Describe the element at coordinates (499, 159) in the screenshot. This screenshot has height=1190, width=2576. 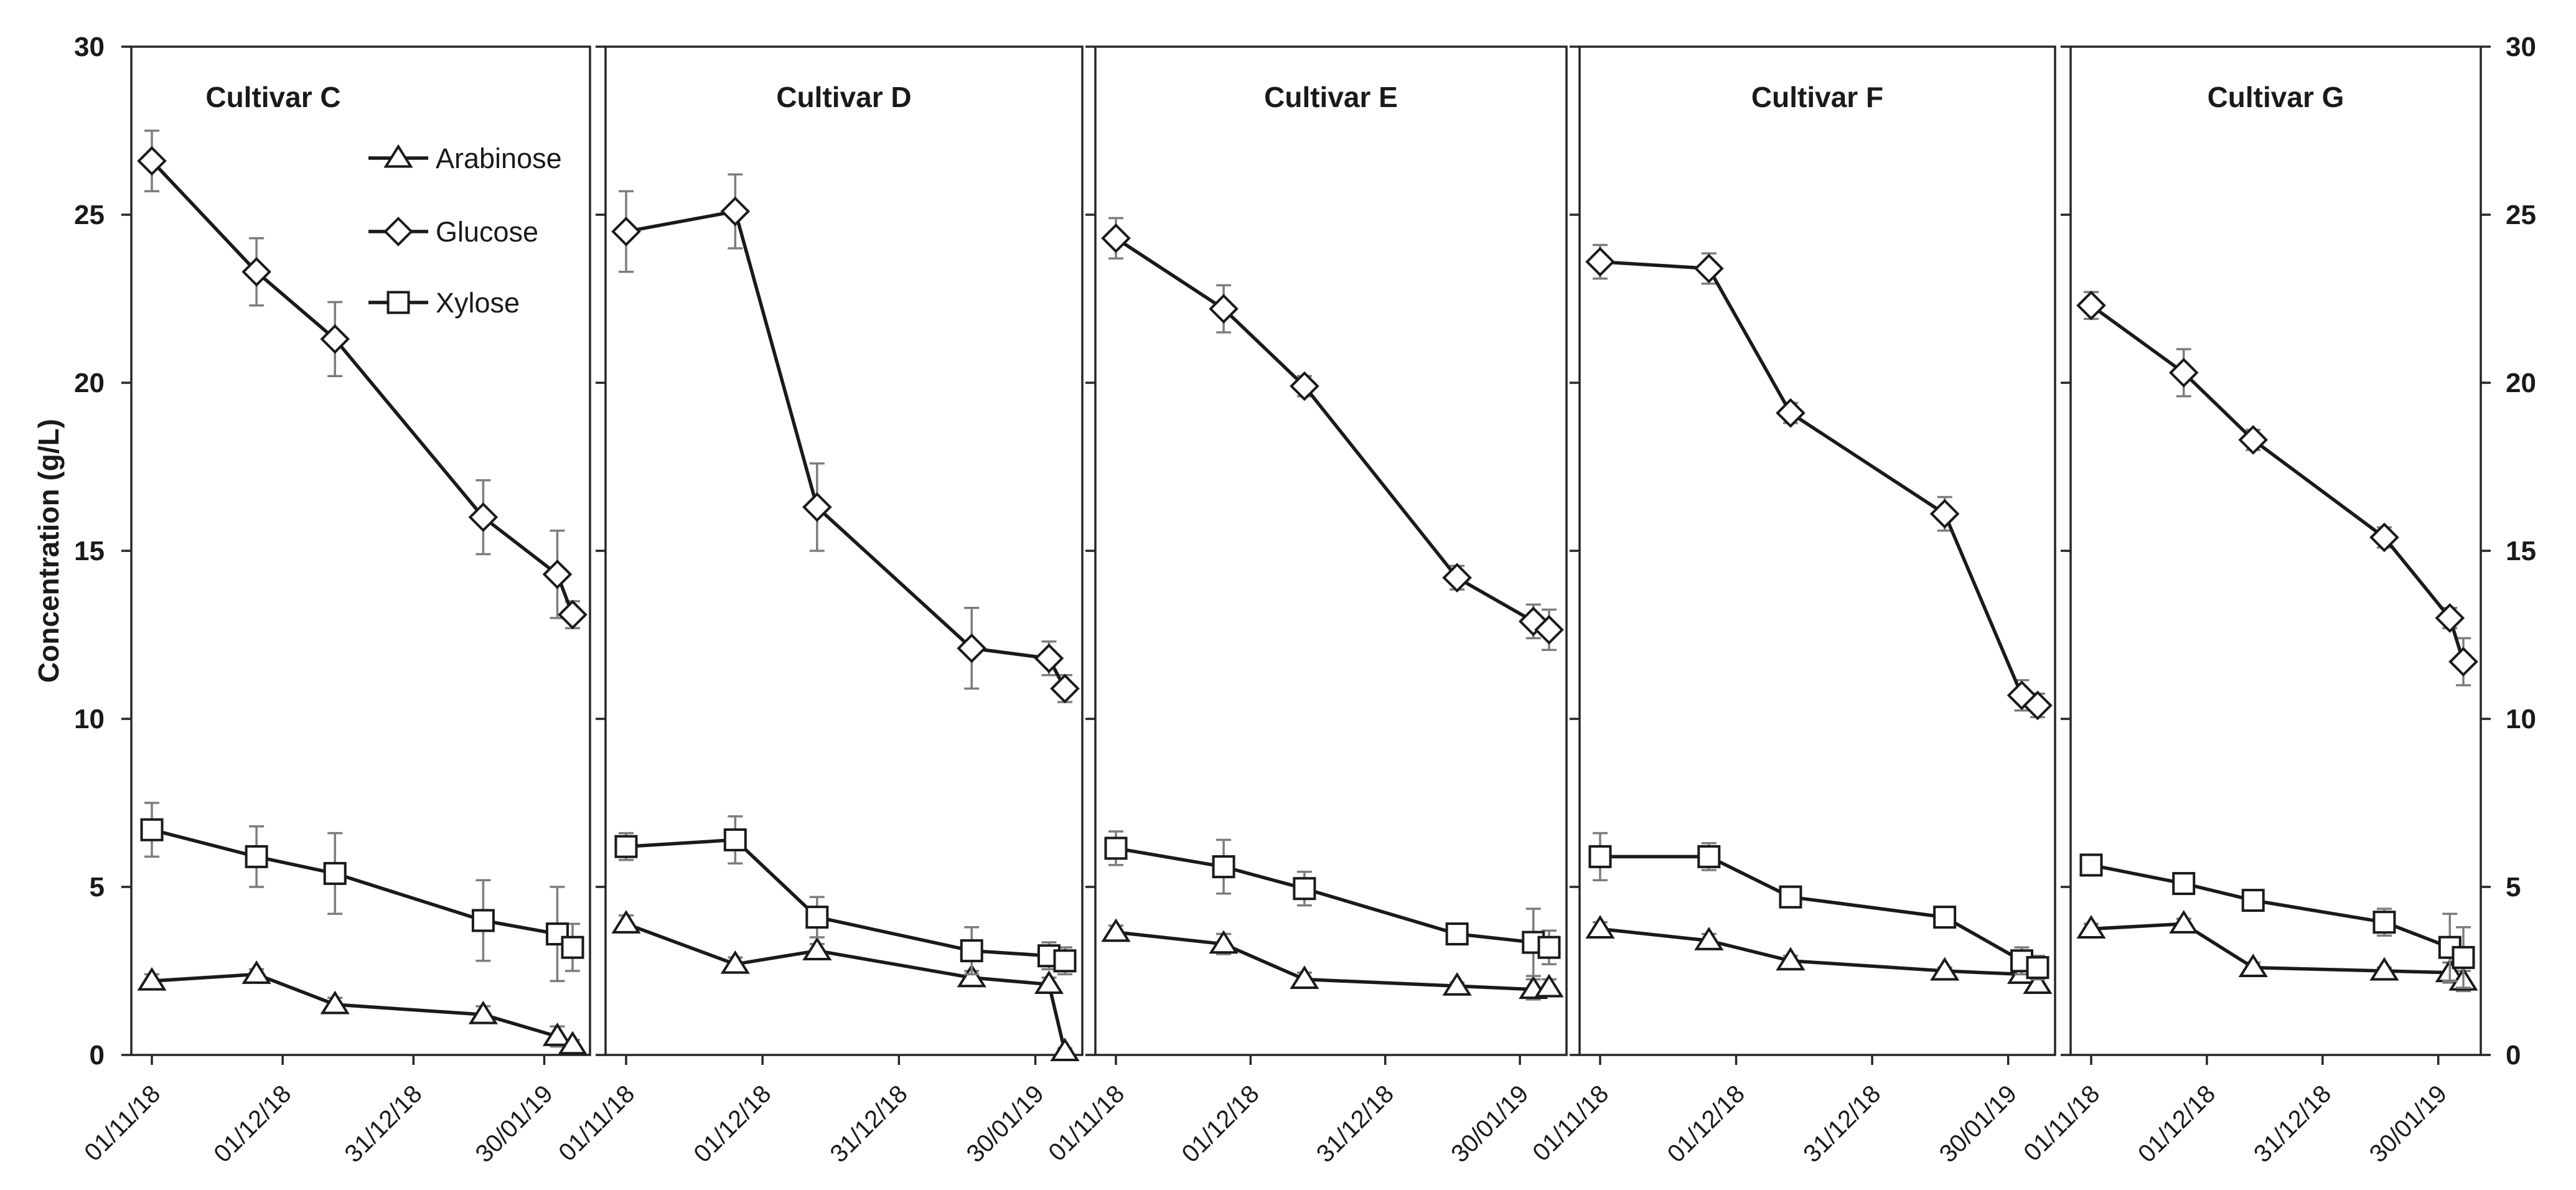
I see `legend-label: Arabinose` at that location.